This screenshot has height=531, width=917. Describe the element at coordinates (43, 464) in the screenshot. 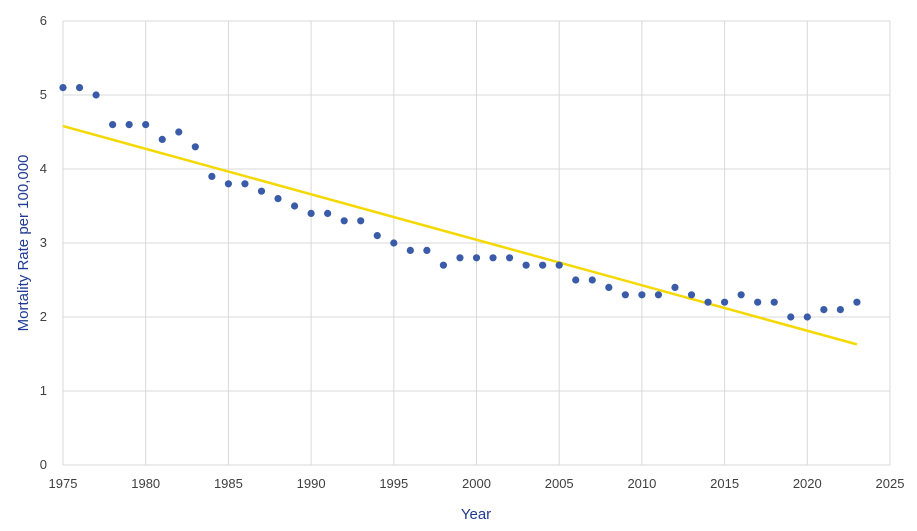

I see `y-tick-label: 0` at that location.